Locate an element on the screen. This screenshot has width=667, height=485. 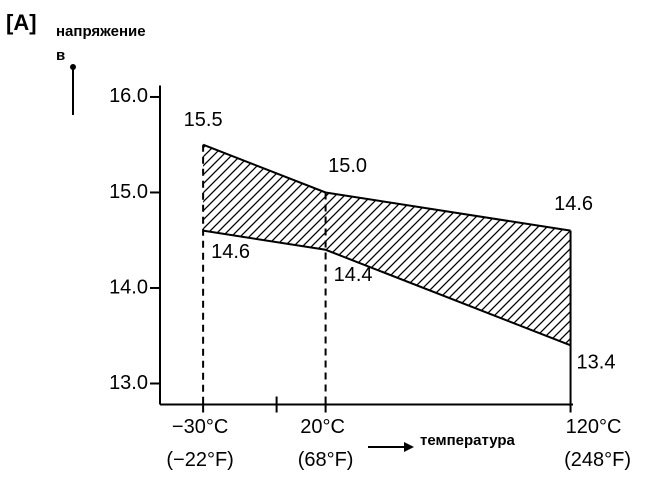
x-tick-label: 20°C is located at coordinates (322, 427).